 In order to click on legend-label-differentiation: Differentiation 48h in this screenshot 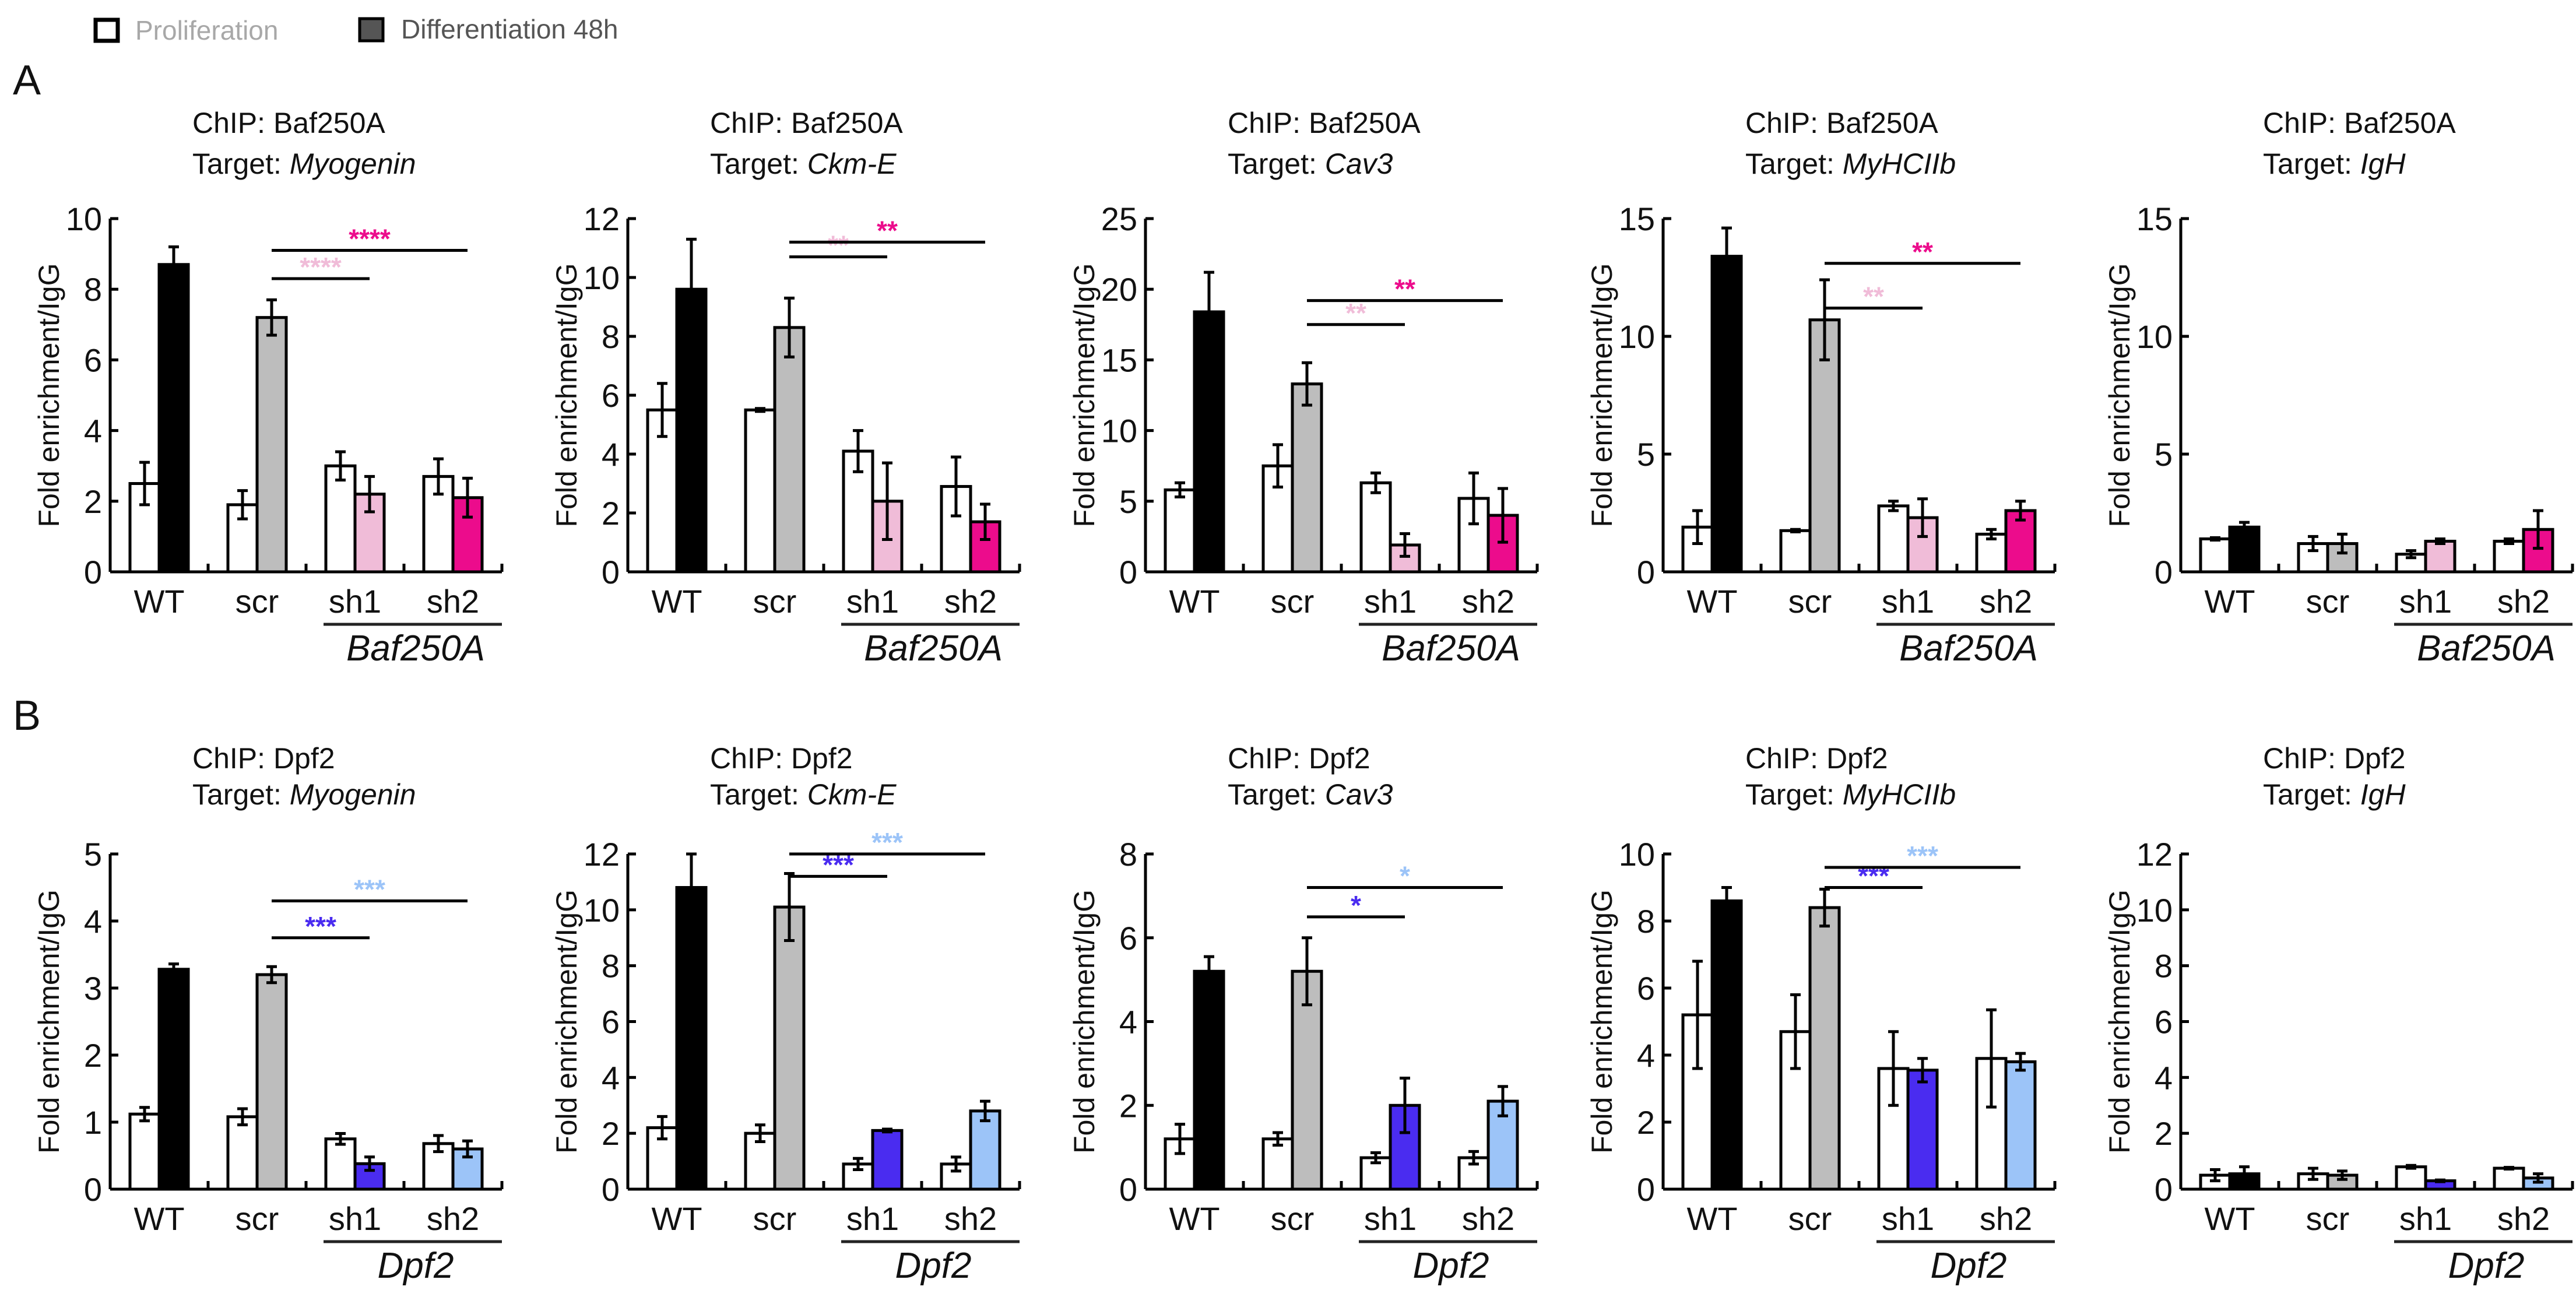, I will do `click(509, 29)`.